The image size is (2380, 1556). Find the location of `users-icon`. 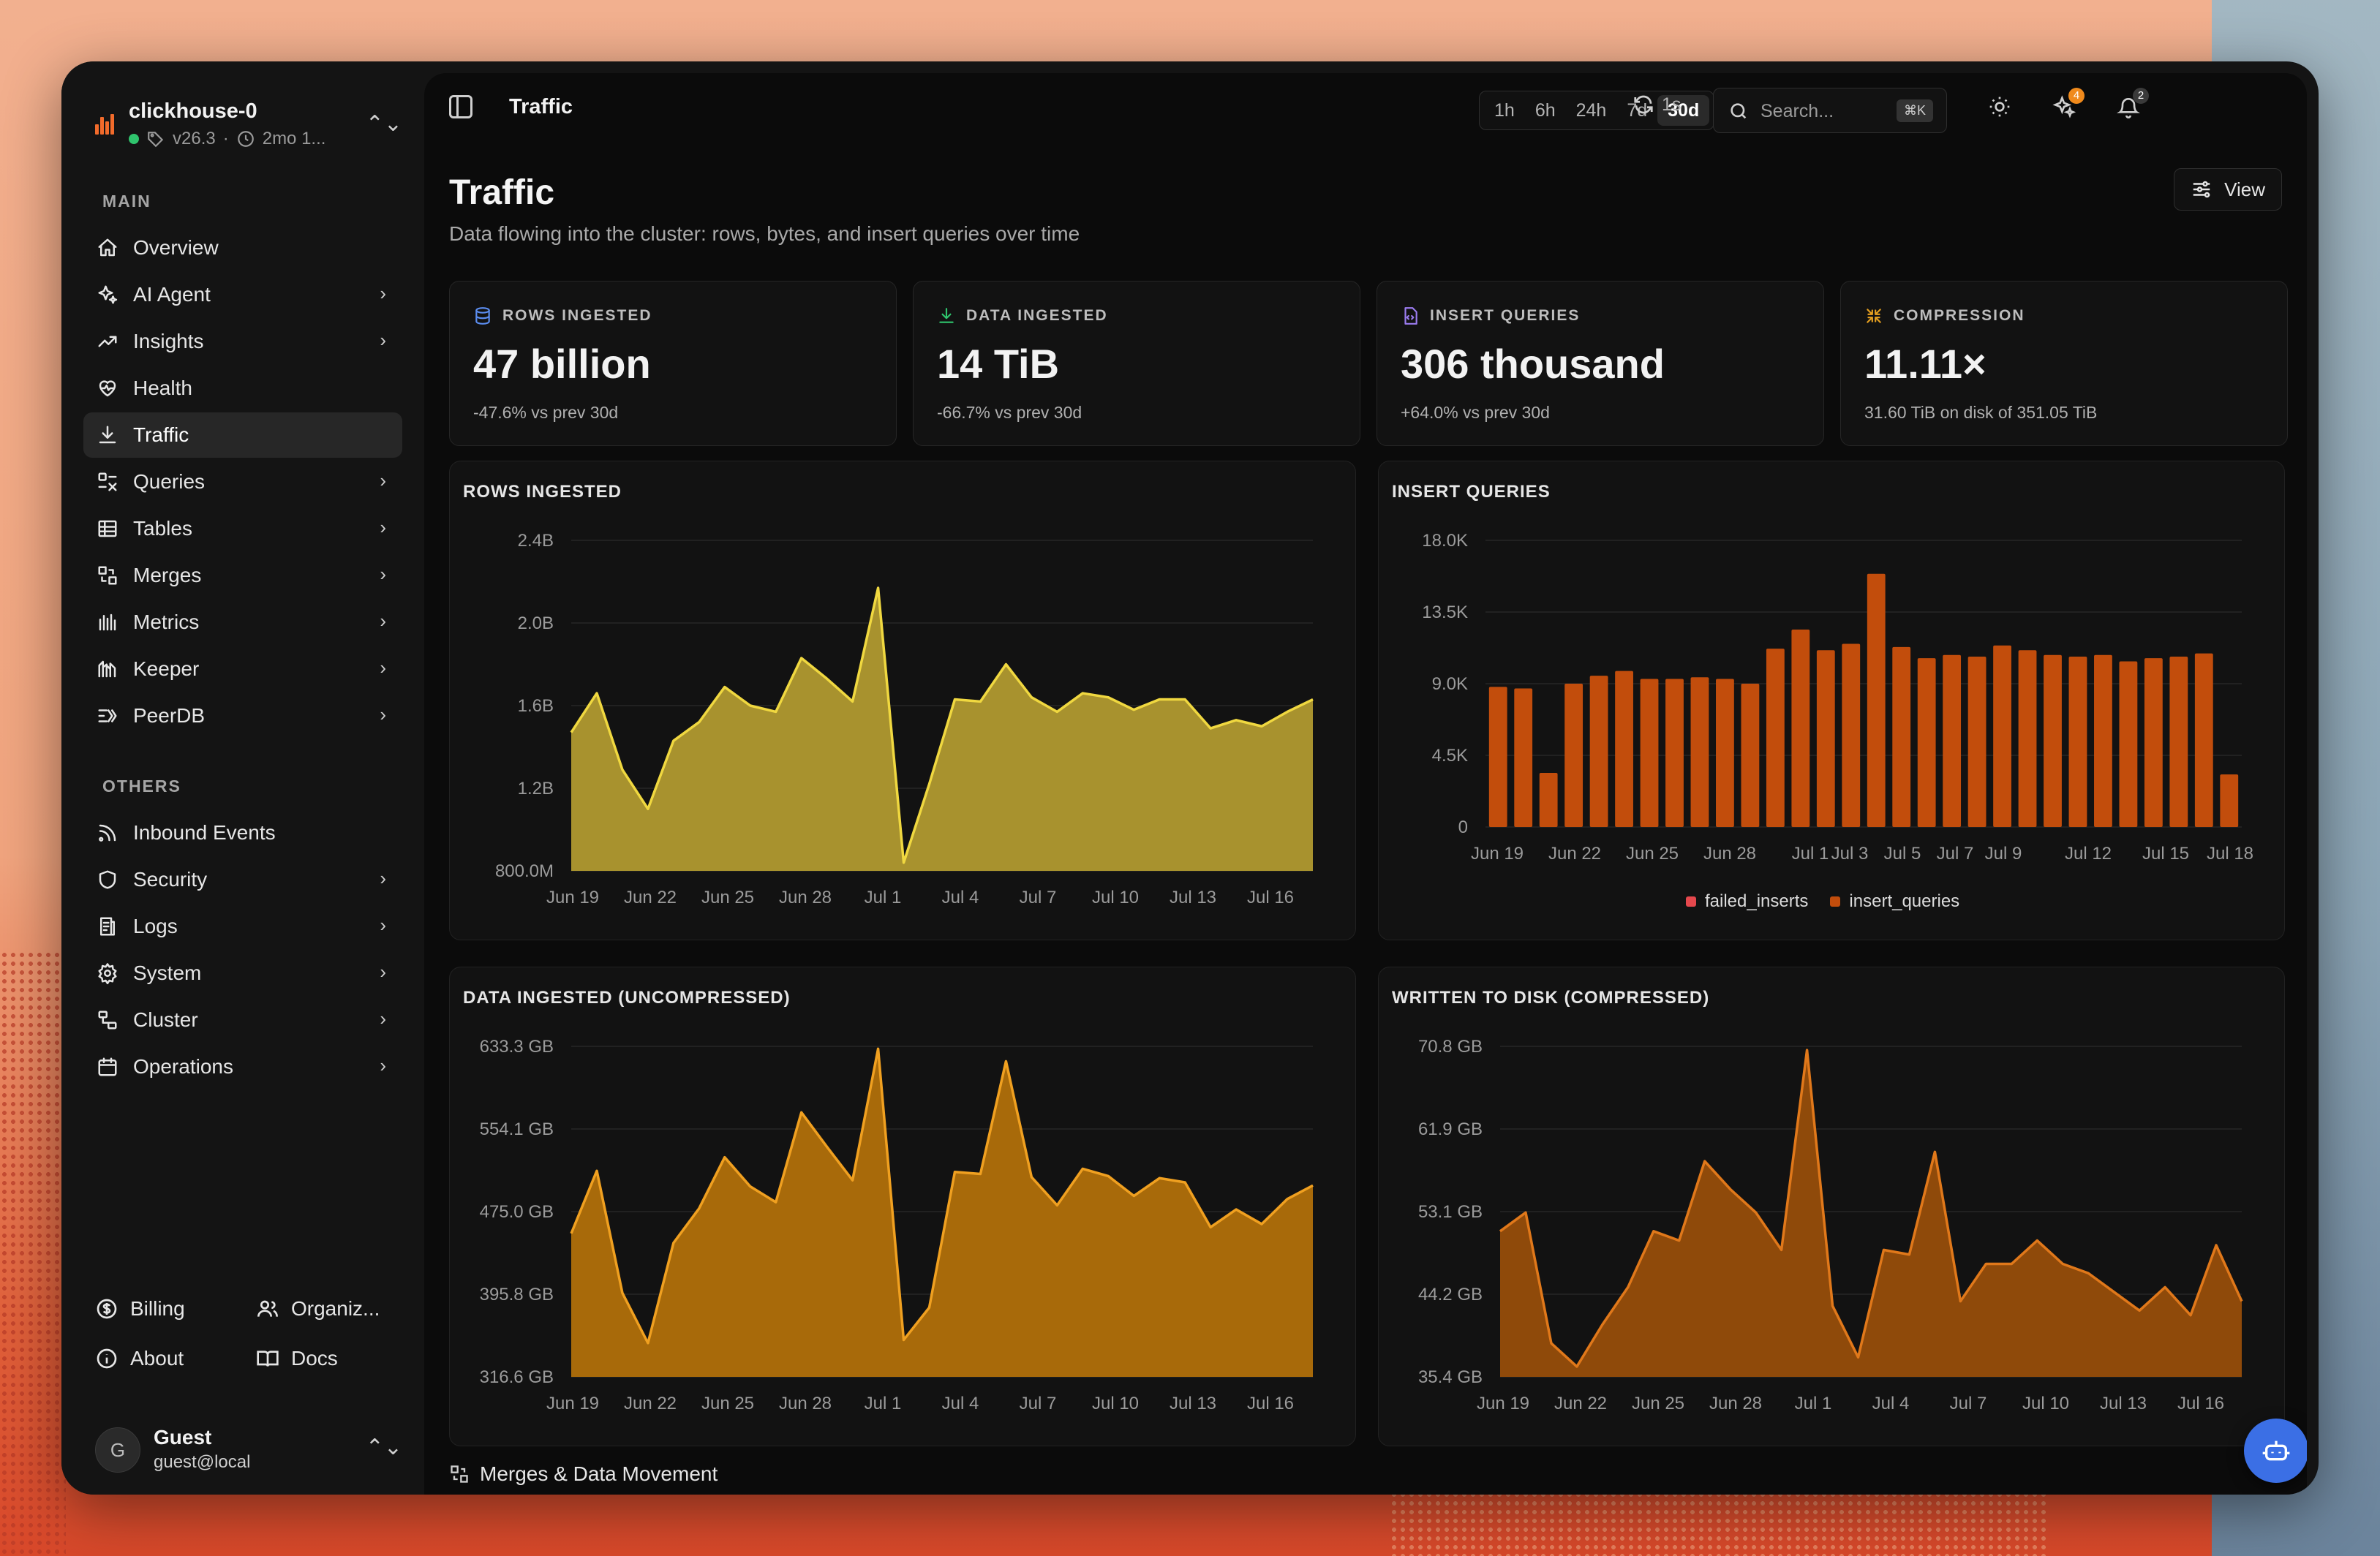

users-icon is located at coordinates (267, 1308).